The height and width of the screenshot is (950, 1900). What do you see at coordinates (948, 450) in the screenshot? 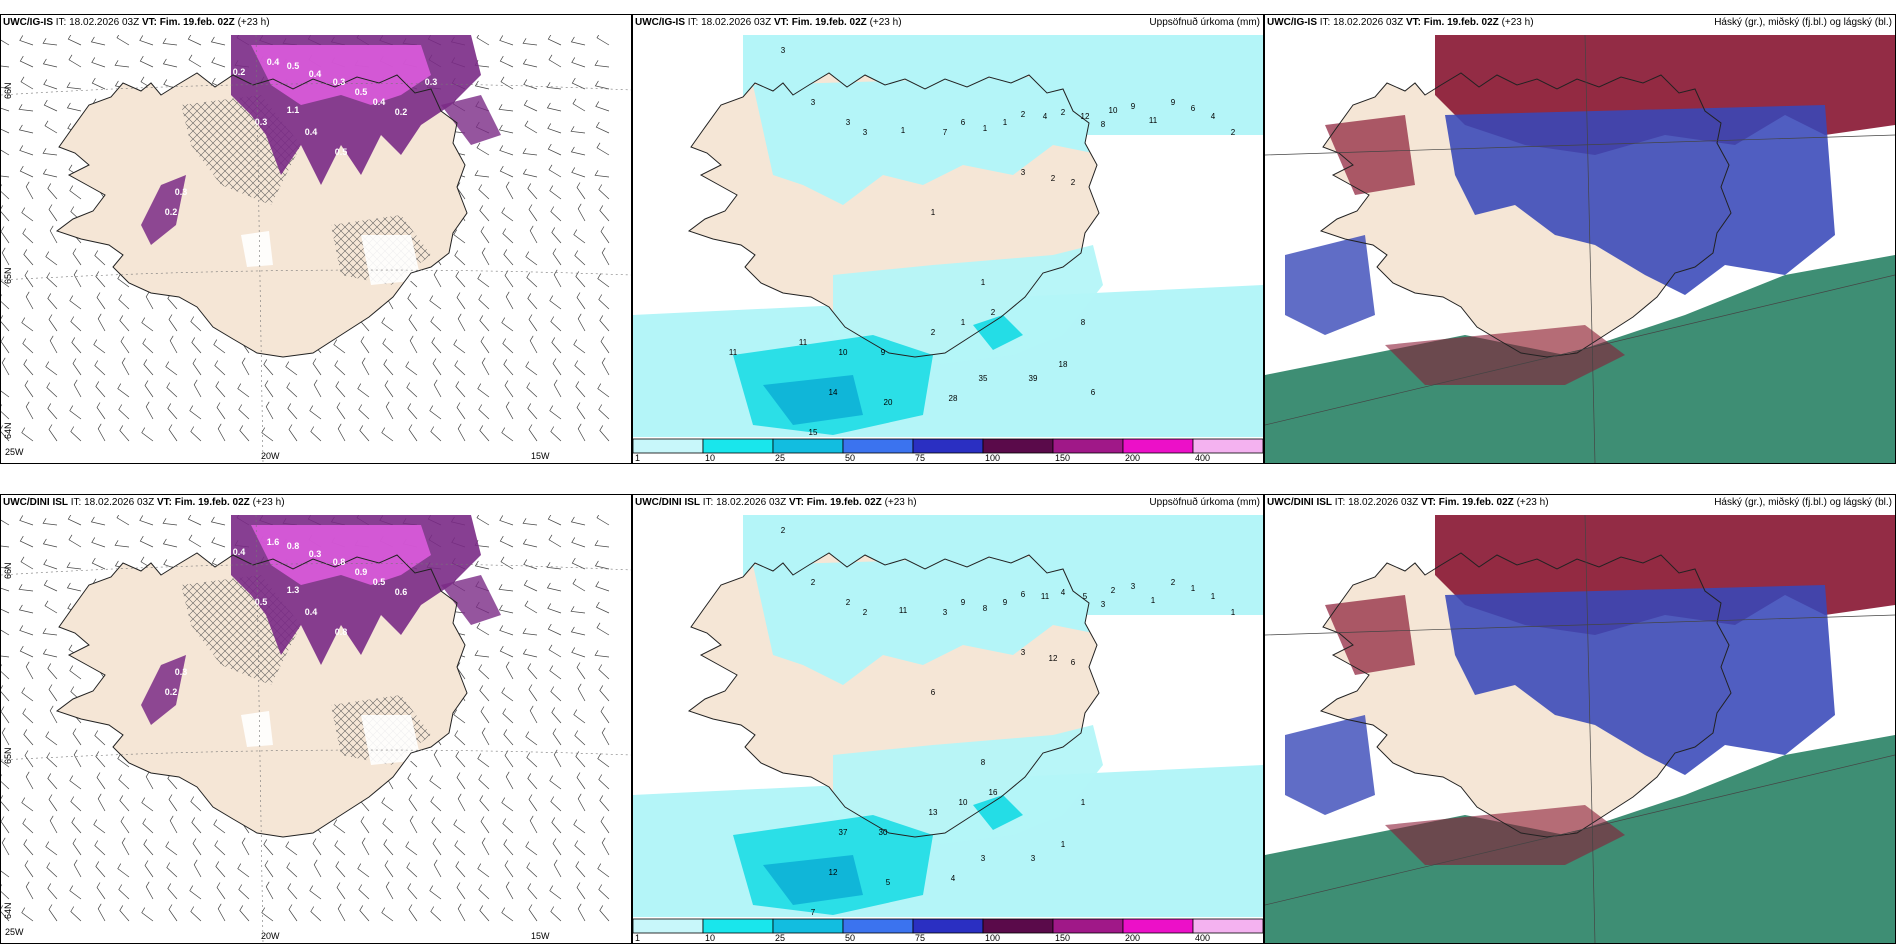
I see `colorbar-svg: 1 10 25 50 75 100 150 200 400` at bounding box center [948, 450].